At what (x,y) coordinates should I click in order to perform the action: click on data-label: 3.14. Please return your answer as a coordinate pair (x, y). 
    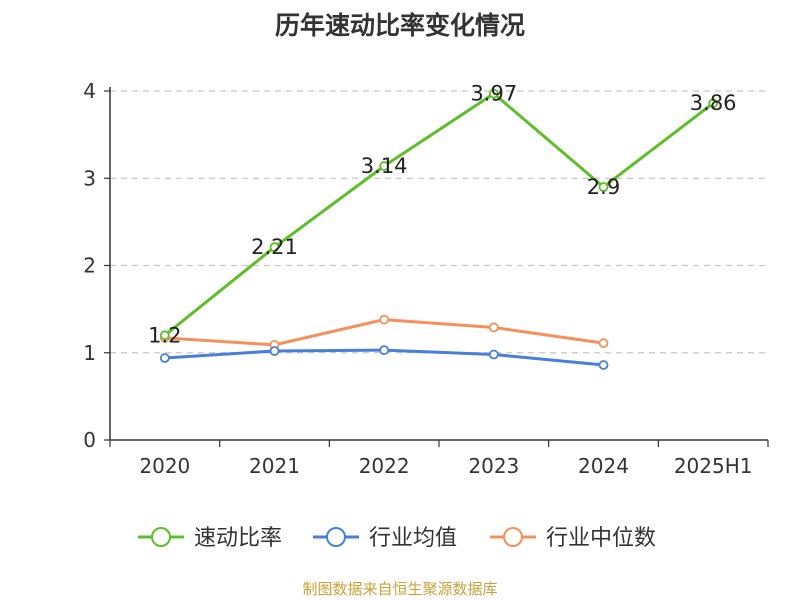
    Looking at the image, I should click on (384, 166).